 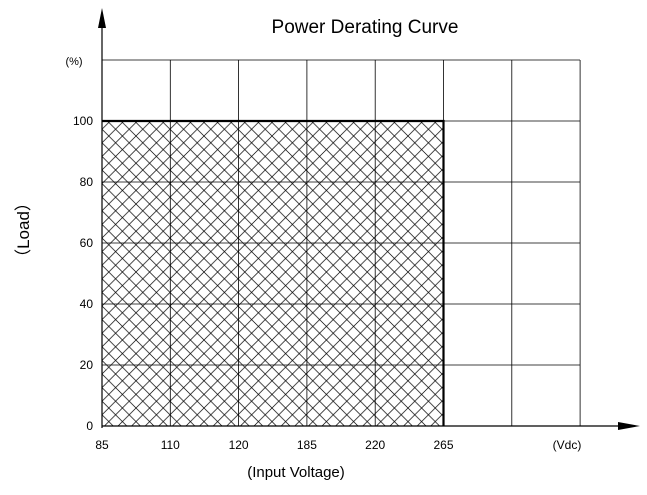 I want to click on y-unit-label: (%), so click(x=73, y=62).